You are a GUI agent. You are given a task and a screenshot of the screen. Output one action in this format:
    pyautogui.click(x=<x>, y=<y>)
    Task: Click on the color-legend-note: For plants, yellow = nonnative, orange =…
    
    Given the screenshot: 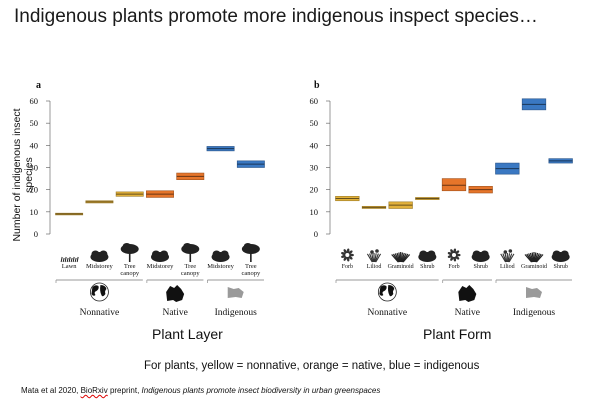 What is the action you would take?
    pyautogui.click(x=312, y=366)
    